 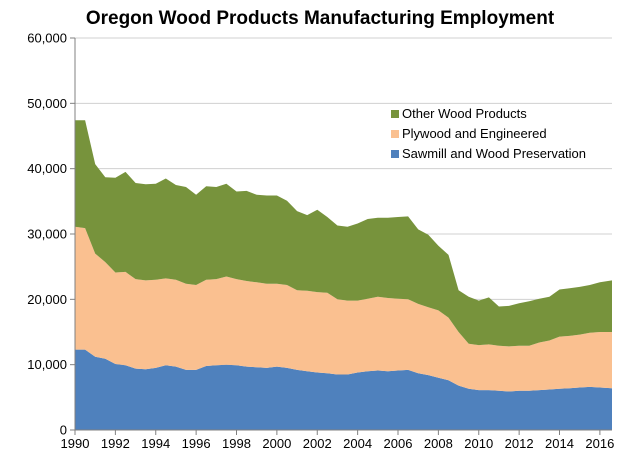 I want to click on y-tick-label-2: 20,000, so click(x=47, y=299).